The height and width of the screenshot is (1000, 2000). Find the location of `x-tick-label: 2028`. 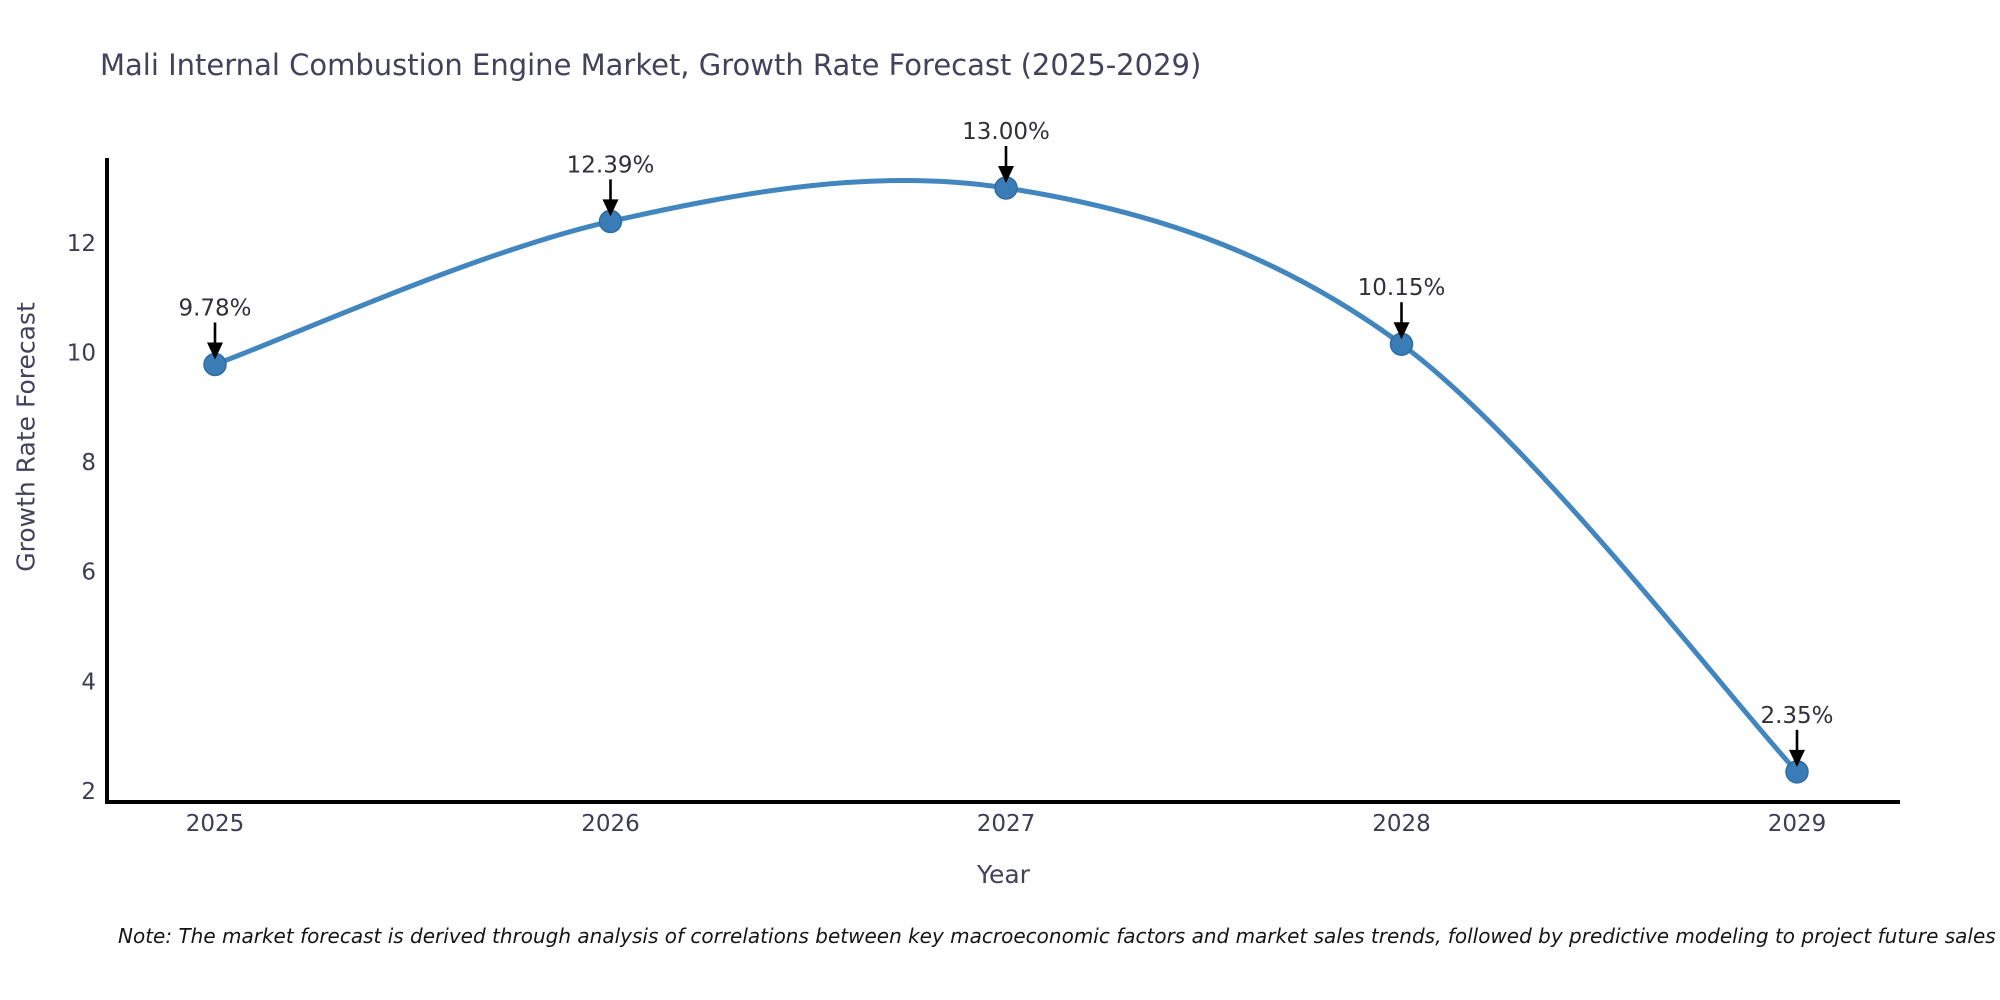

x-tick-label: 2028 is located at coordinates (1401, 824).